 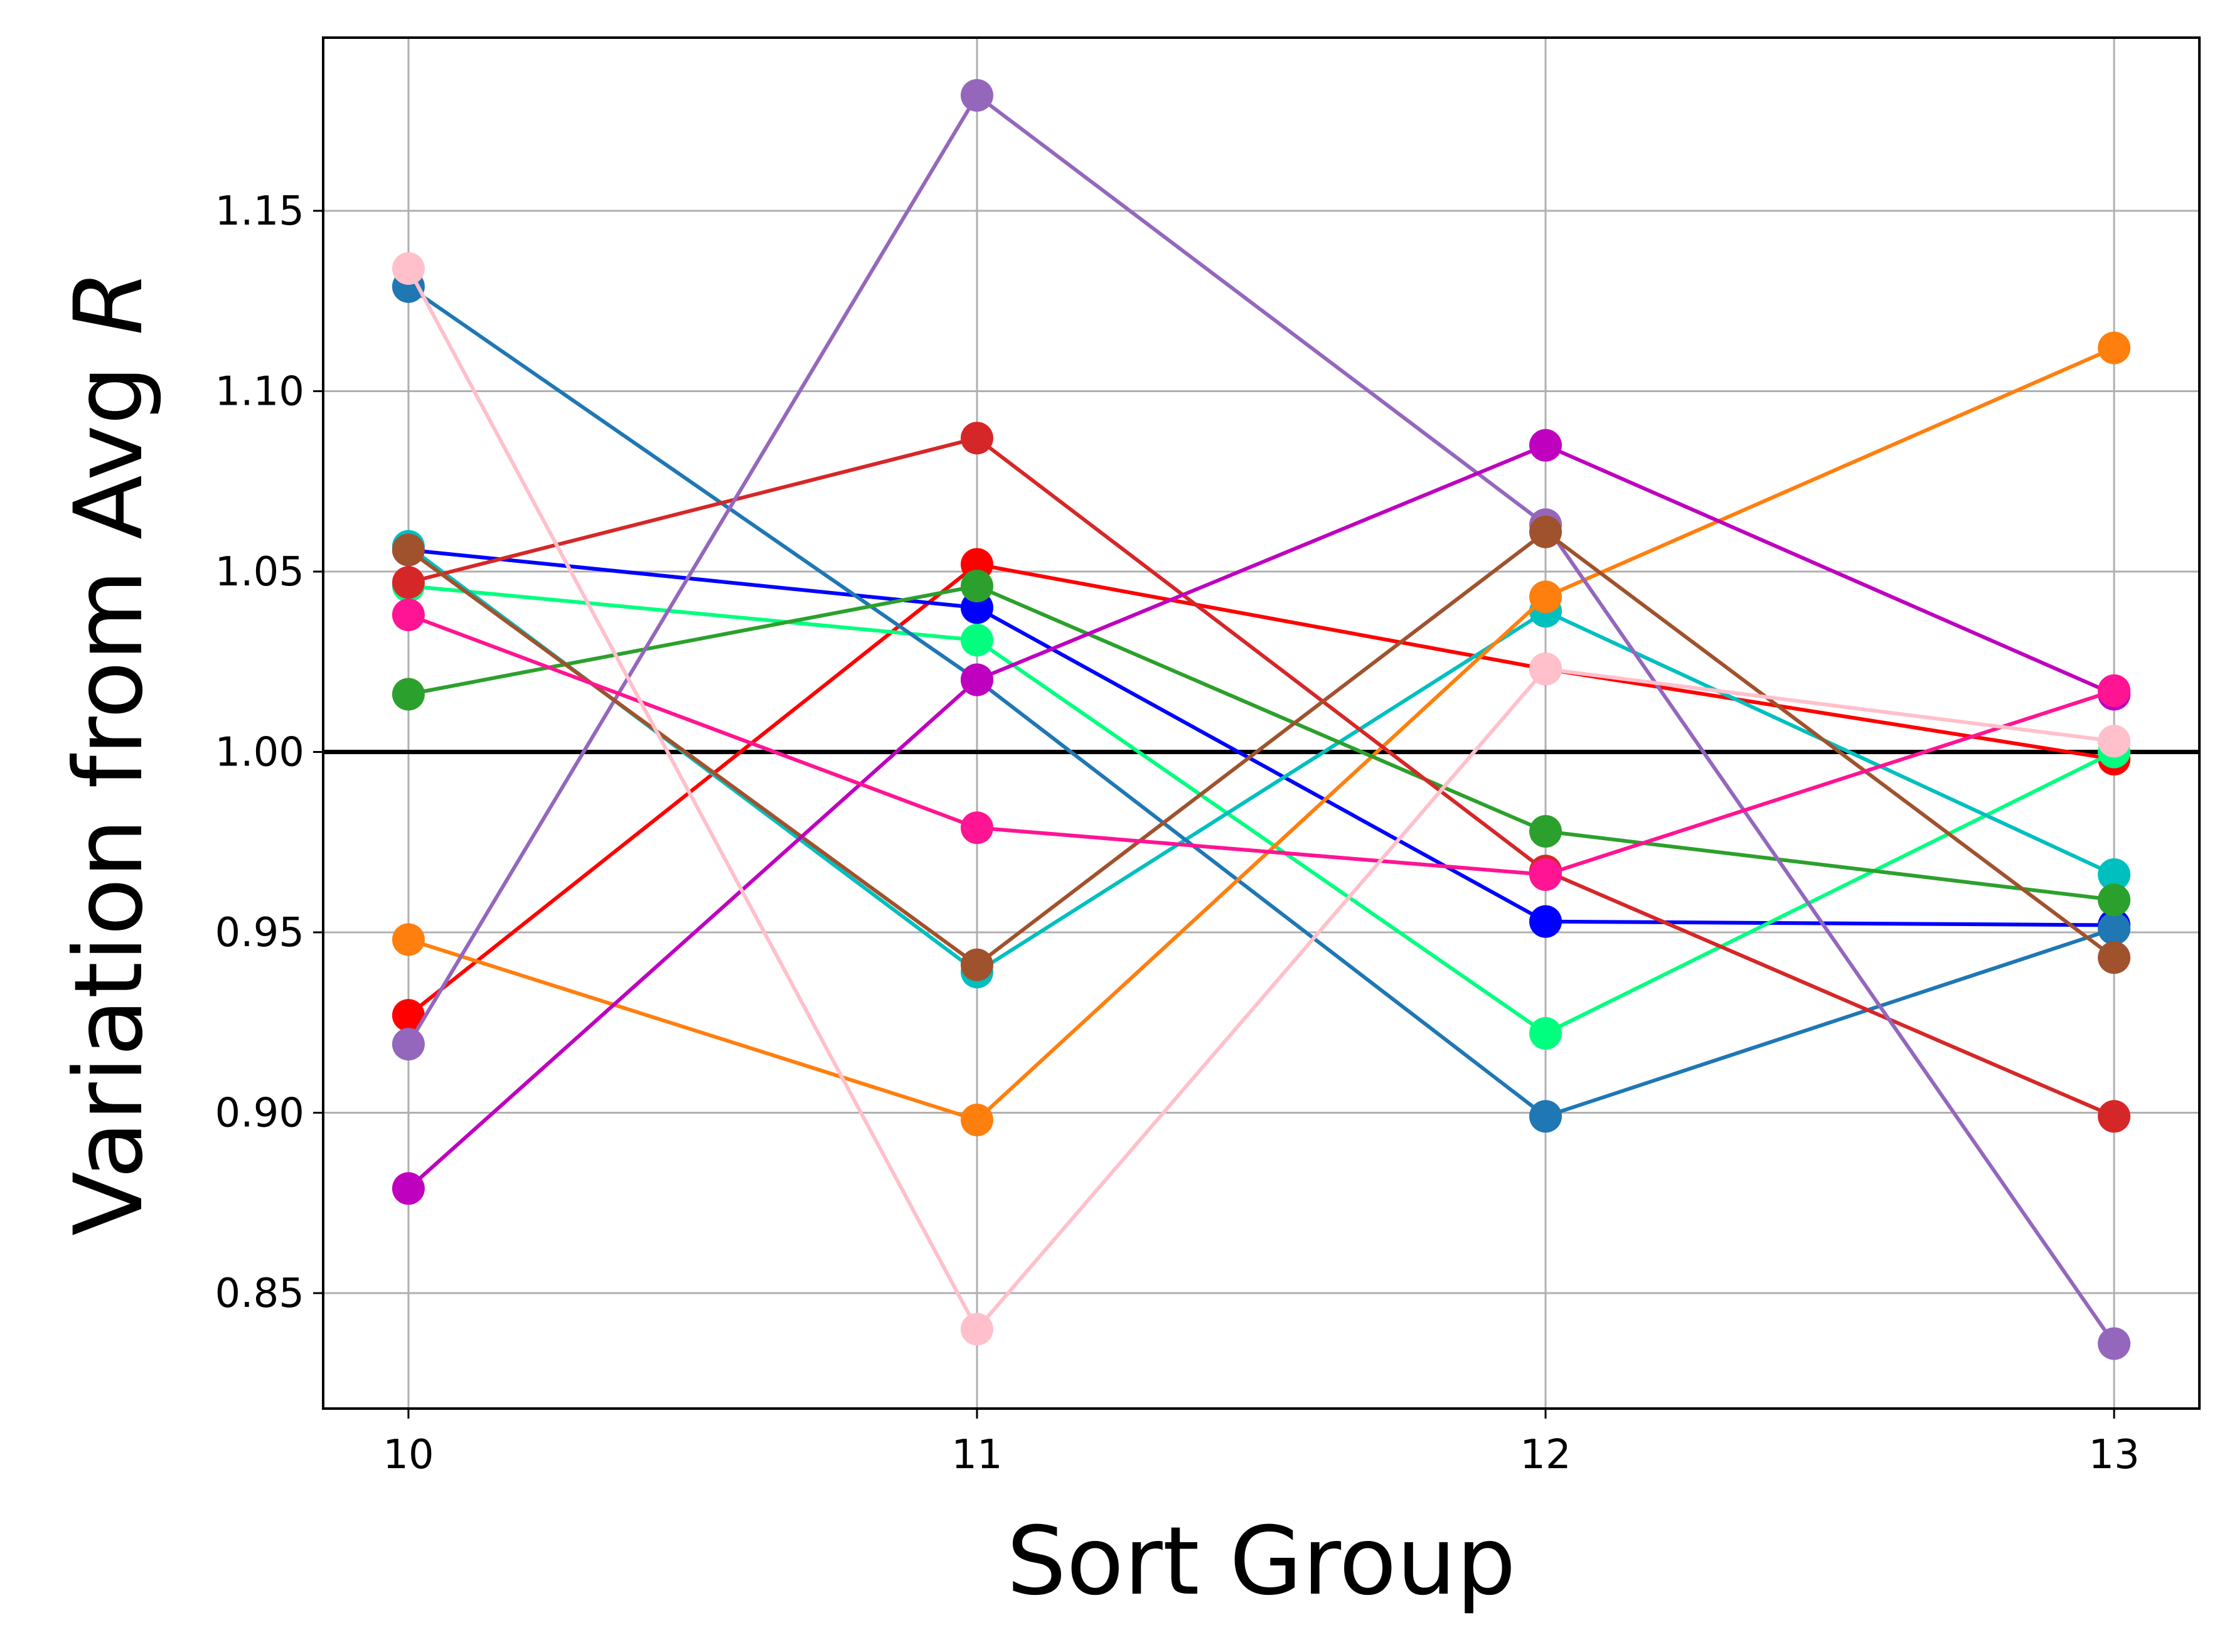 What do you see at coordinates (260, 1294) in the screenshot?
I see `y-tick-label: 0.85` at bounding box center [260, 1294].